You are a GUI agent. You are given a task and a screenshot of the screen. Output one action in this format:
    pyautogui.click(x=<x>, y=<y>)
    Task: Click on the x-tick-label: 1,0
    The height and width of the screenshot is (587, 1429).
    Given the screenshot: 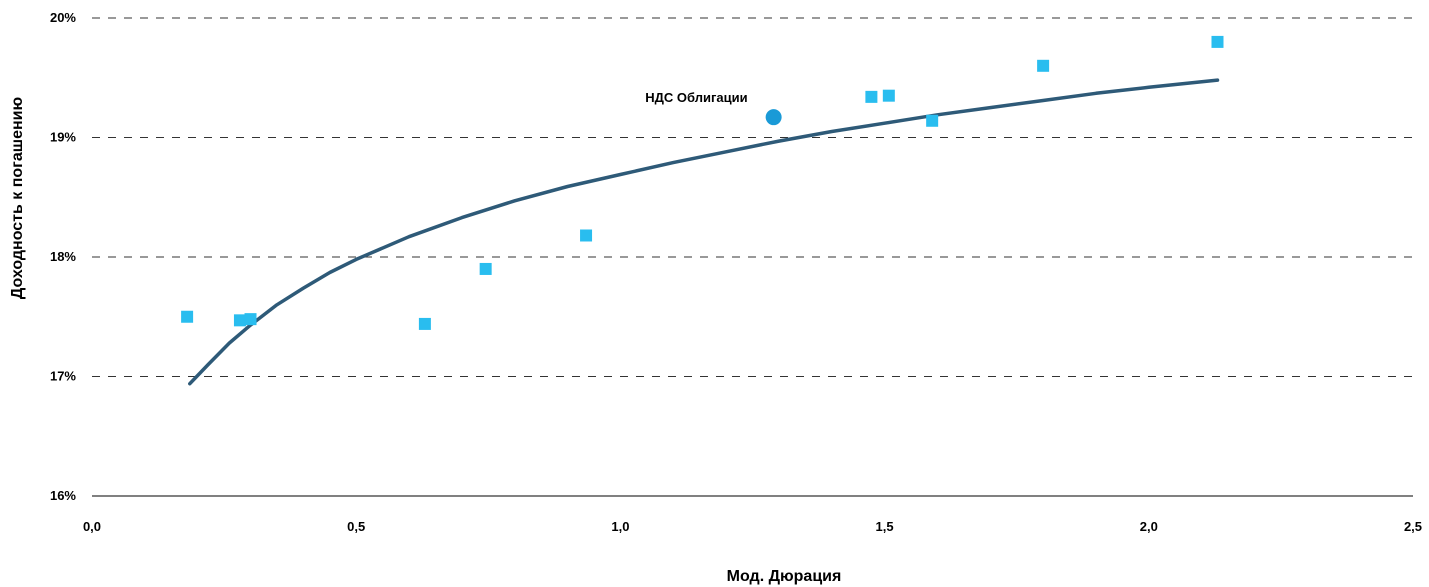 What is the action you would take?
    pyautogui.click(x=620, y=526)
    